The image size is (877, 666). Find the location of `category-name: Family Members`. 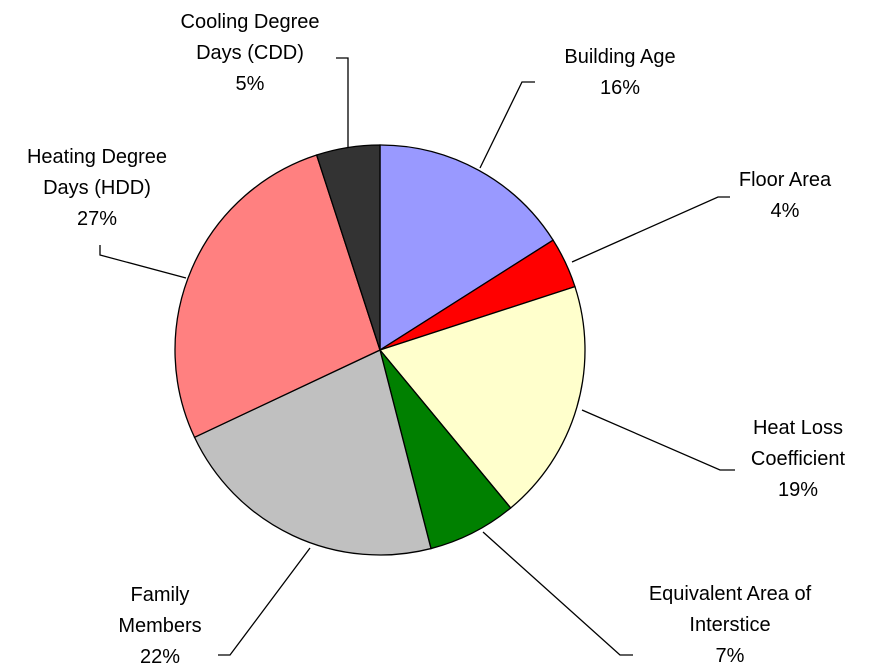

category-name: Family Members is located at coordinates (160, 610).